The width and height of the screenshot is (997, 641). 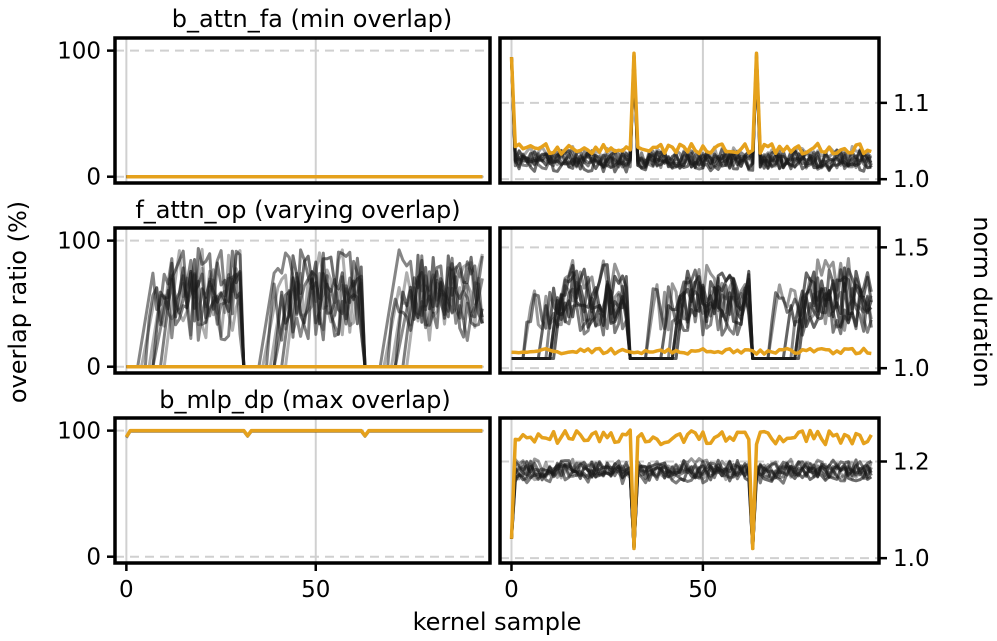 What do you see at coordinates (304, 400) in the screenshot?
I see `panel-title-b-mlp-dp: b_mlp_dp (max overlap)` at bounding box center [304, 400].